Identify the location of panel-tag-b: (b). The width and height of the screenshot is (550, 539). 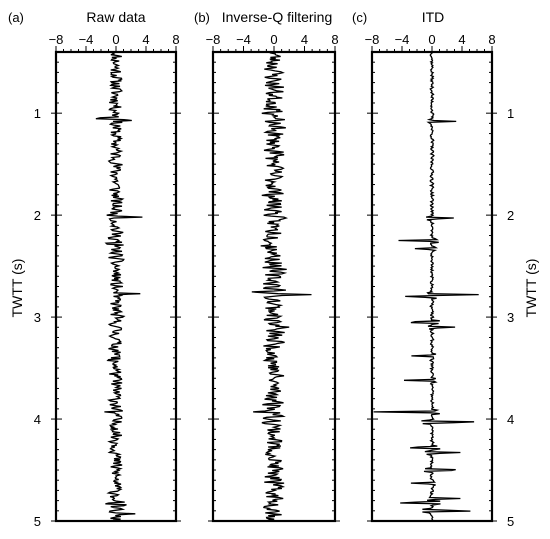
(202, 17).